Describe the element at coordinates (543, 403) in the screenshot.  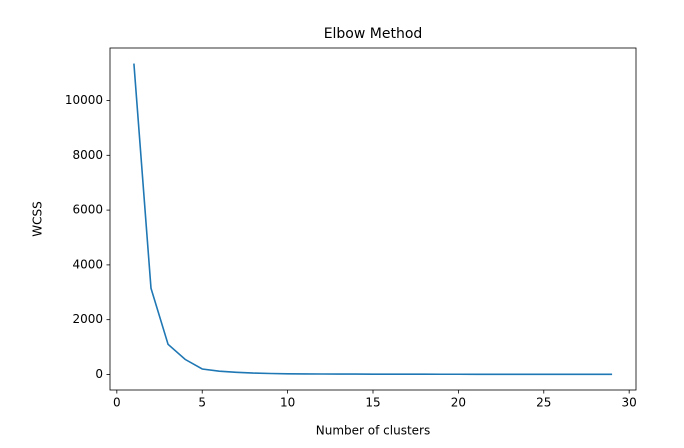
I see `x-tick-label: 25` at that location.